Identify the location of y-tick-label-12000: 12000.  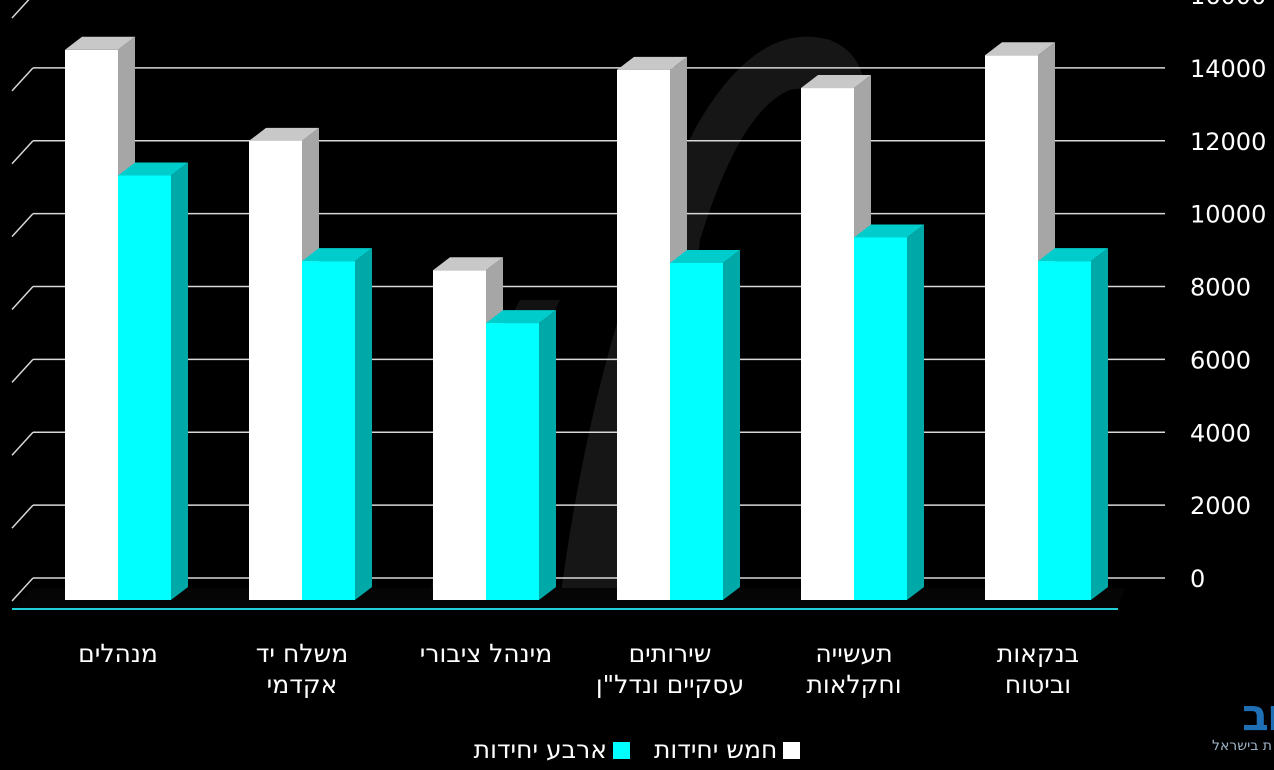
(1228, 142).